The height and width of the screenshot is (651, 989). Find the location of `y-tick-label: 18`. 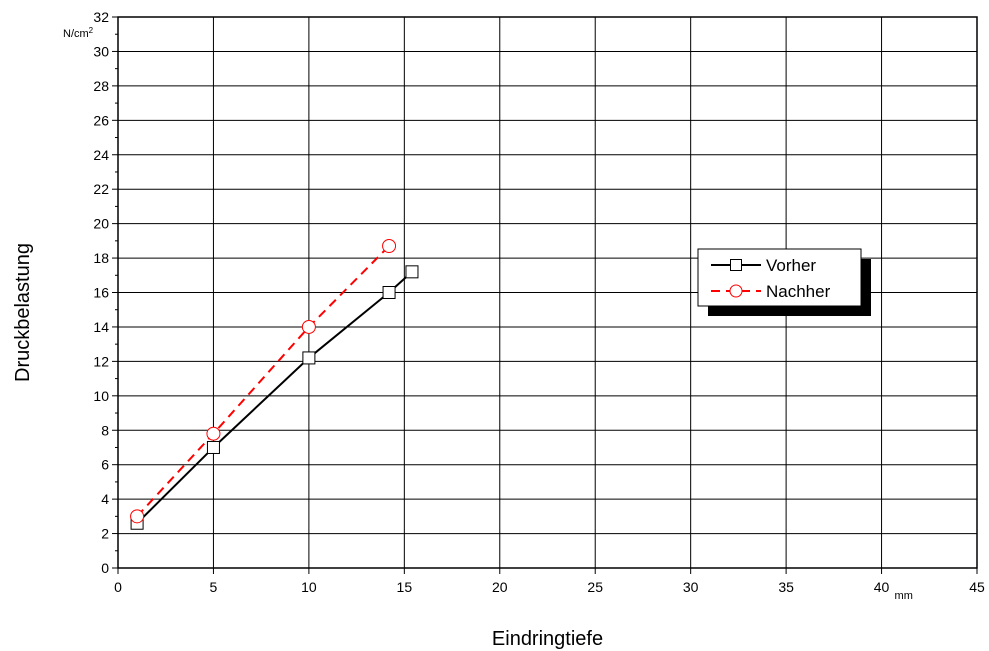

y-tick-label: 18 is located at coordinates (101, 258).